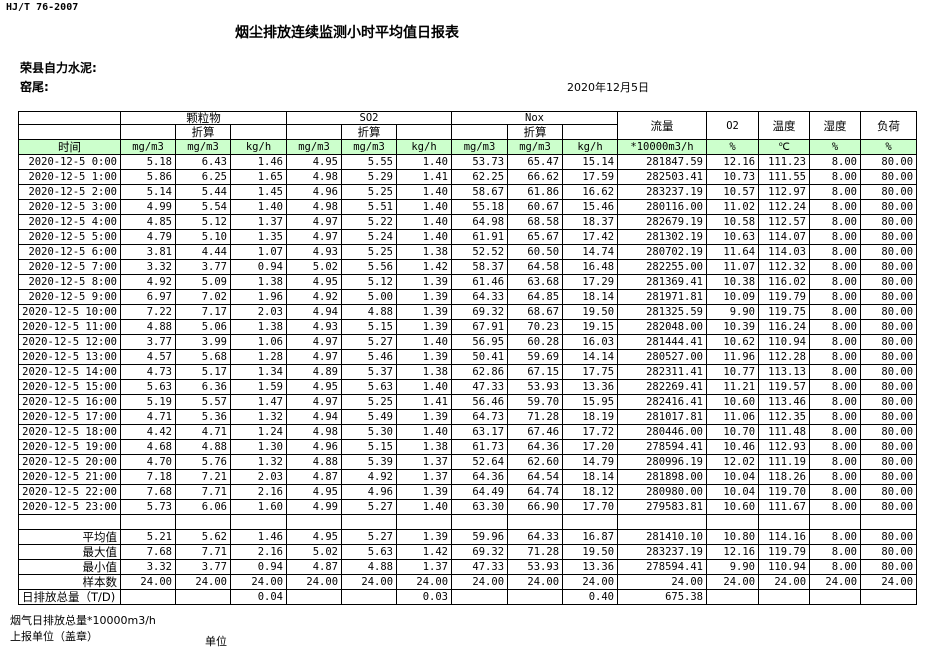 This screenshot has height=650, width=932. Describe the element at coordinates (369, 432) in the screenshot. I see `cell: 5.30` at that location.